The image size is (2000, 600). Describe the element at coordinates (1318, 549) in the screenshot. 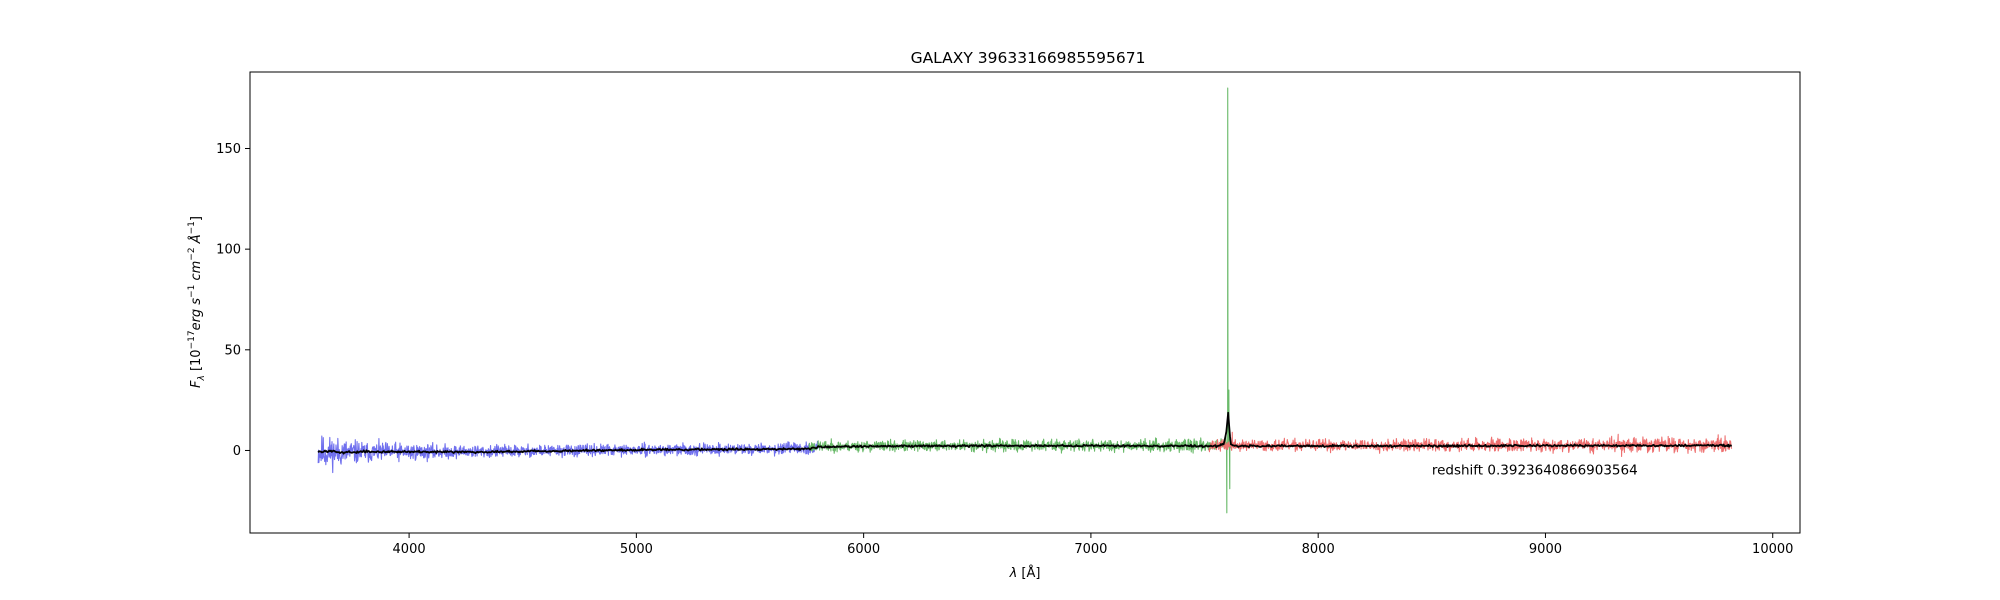

I see `x-tick-label: 8000` at that location.